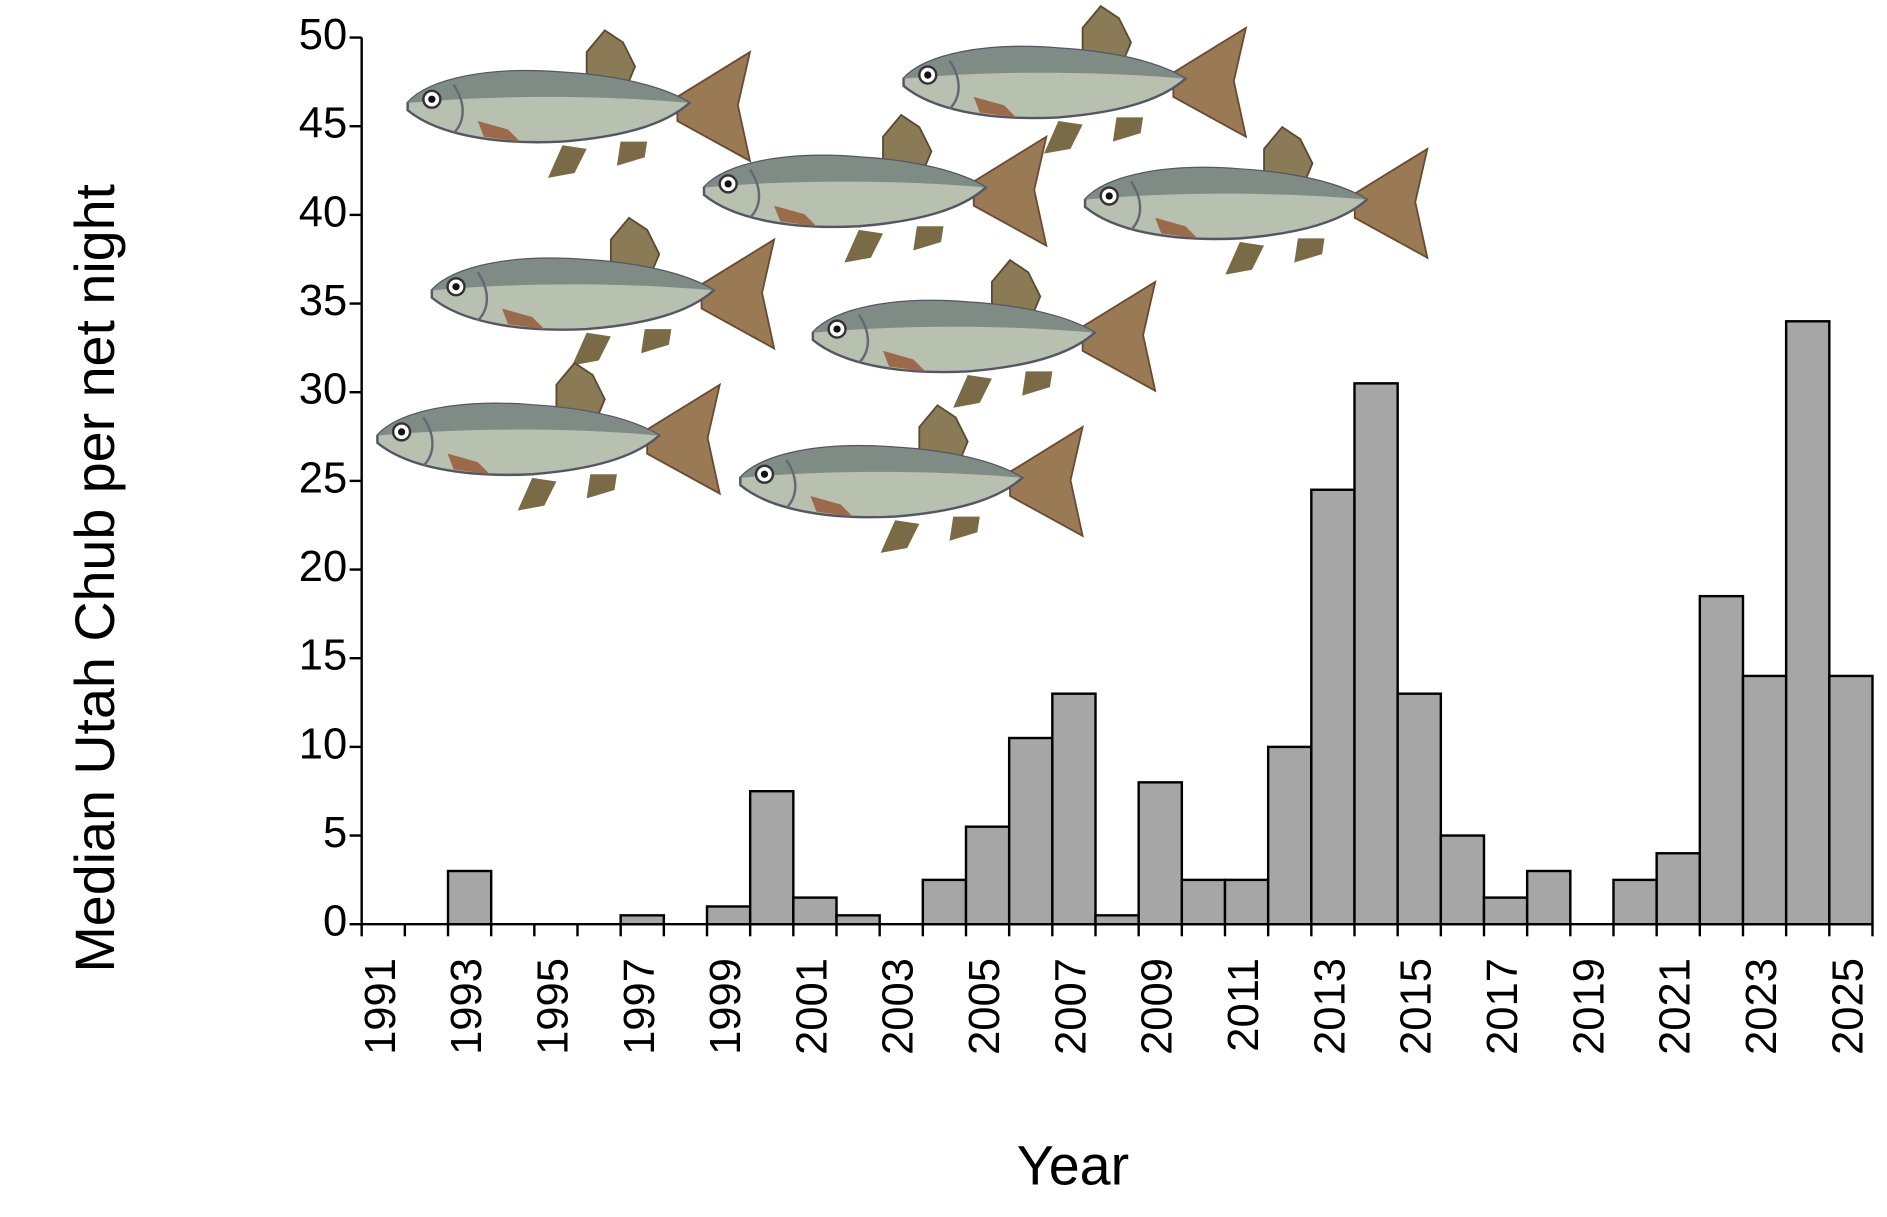 The width and height of the screenshot is (1887, 1217). Describe the element at coordinates (985, 1006) in the screenshot. I see `x-tick-label: 2005` at that location.